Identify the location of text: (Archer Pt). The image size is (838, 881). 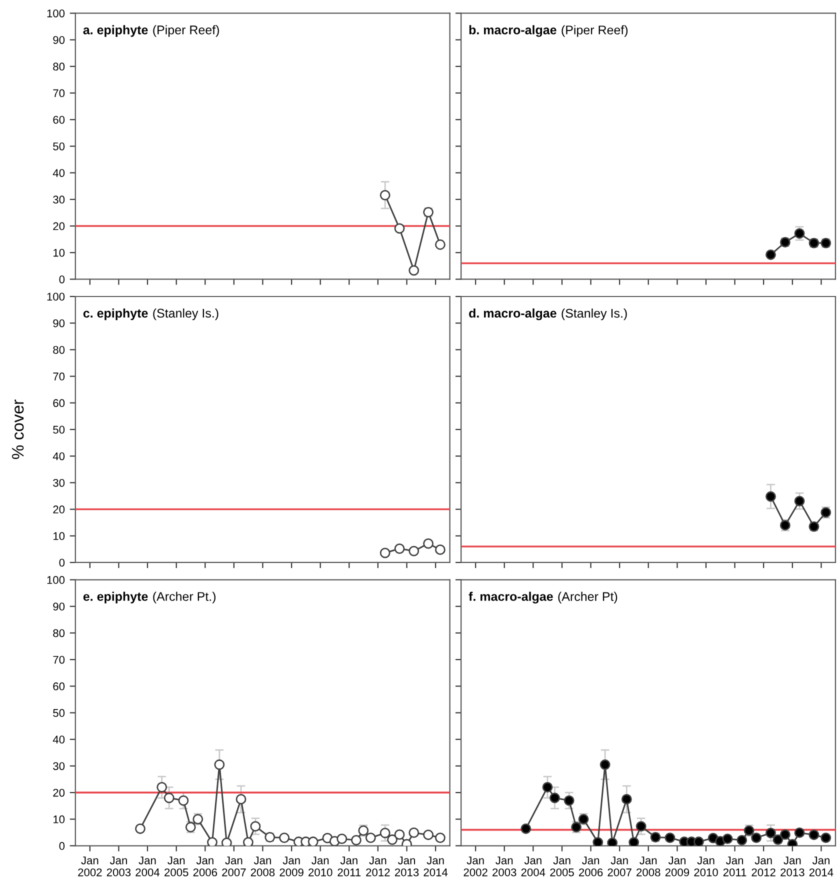
(588, 598).